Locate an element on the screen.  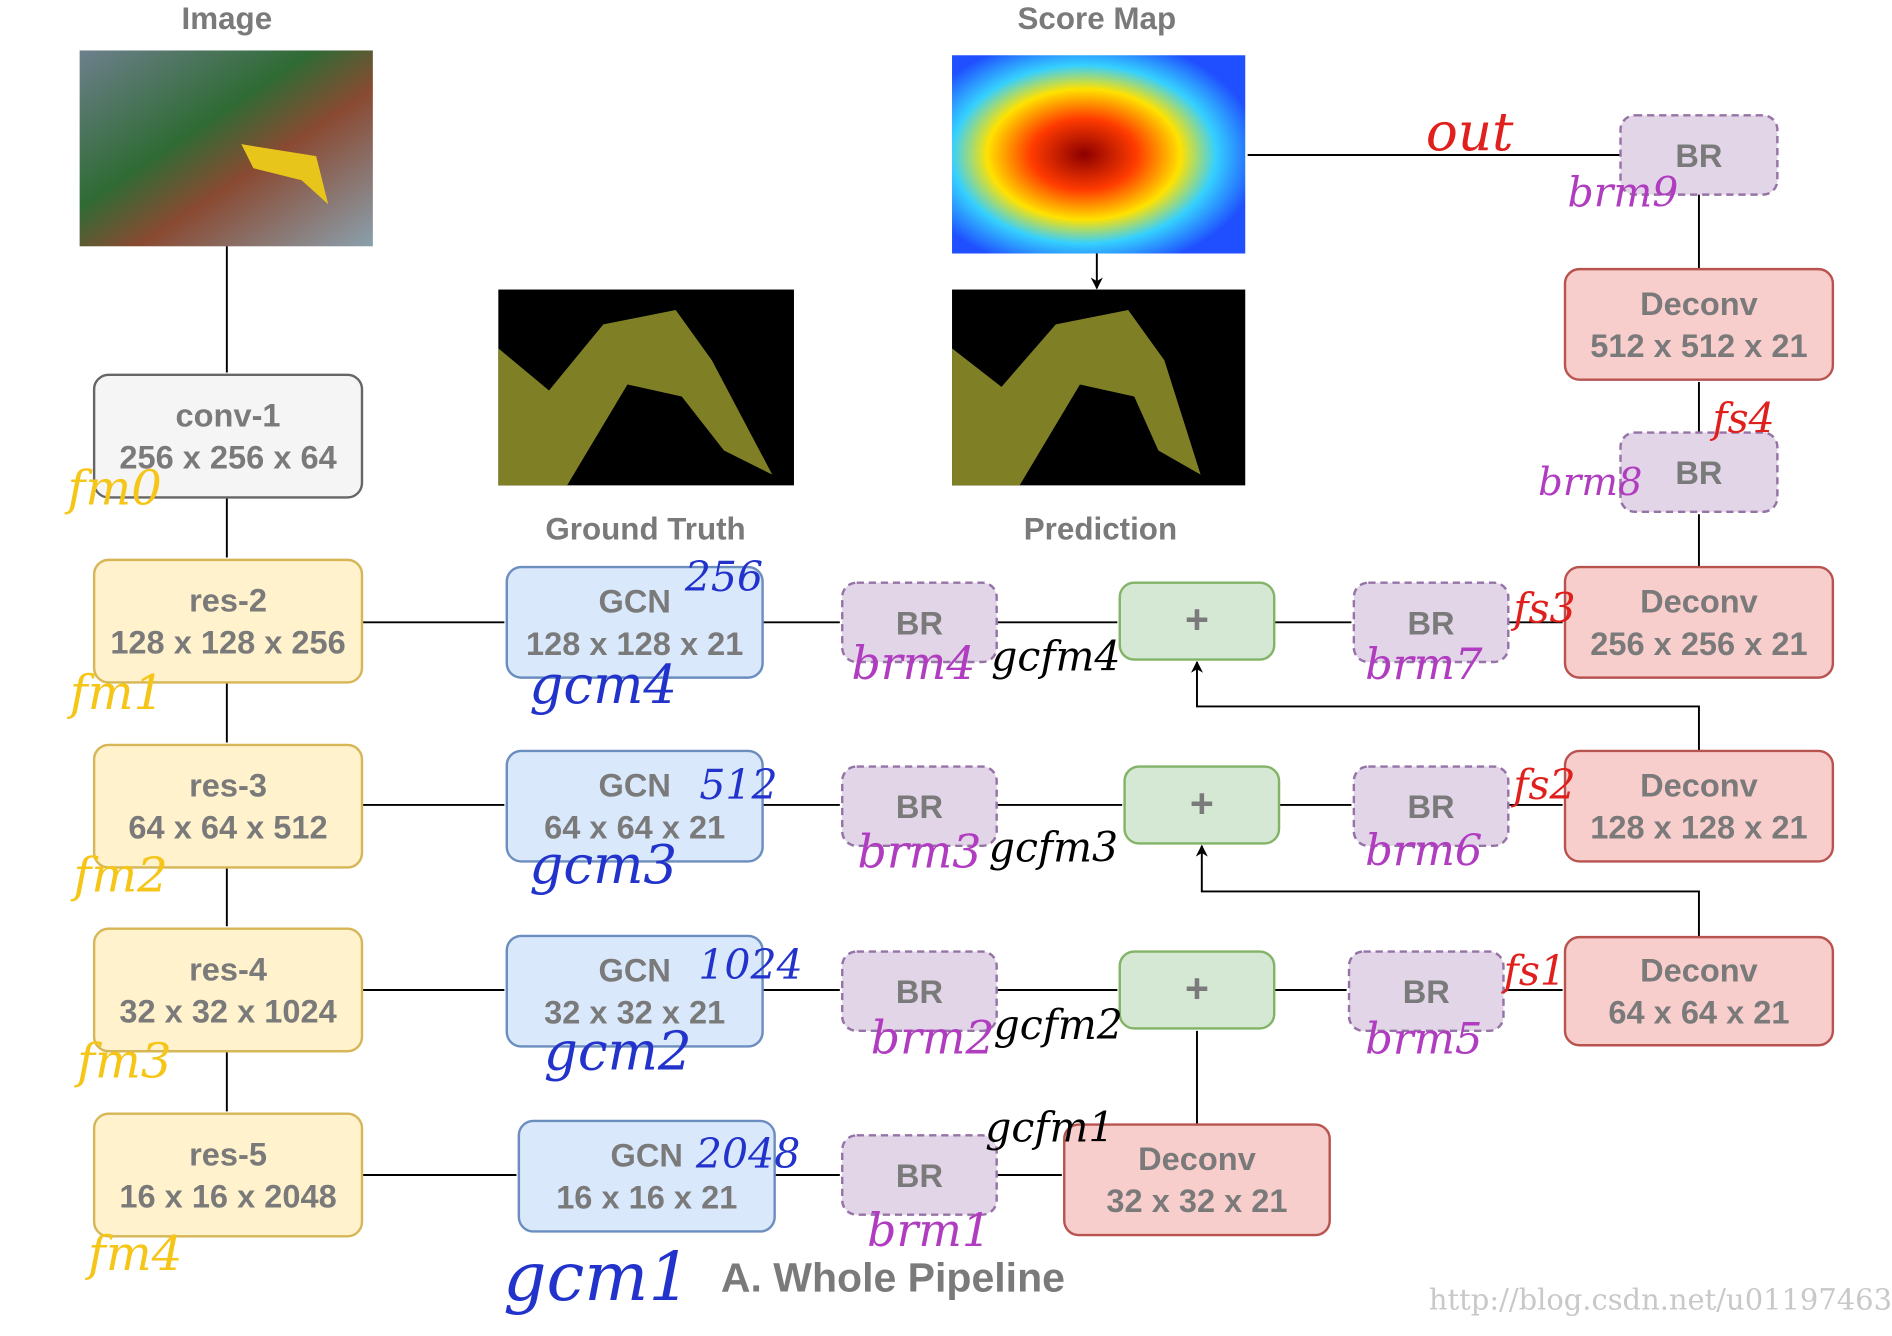
handwritten-note: brm4 is located at coordinates (913, 663).